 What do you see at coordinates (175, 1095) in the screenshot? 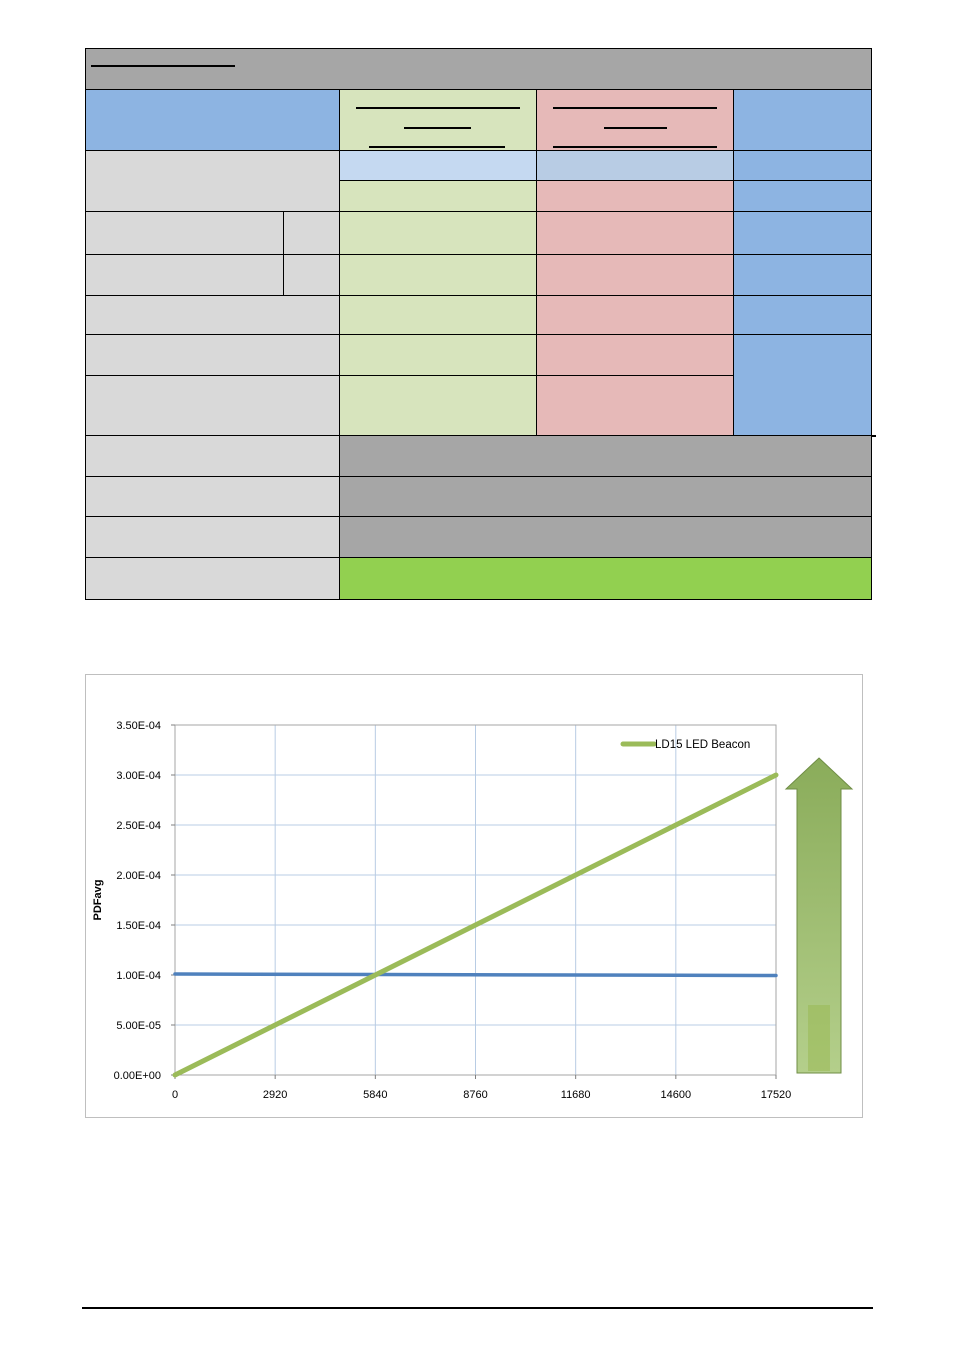
I see `x-tick-label: 0` at bounding box center [175, 1095].